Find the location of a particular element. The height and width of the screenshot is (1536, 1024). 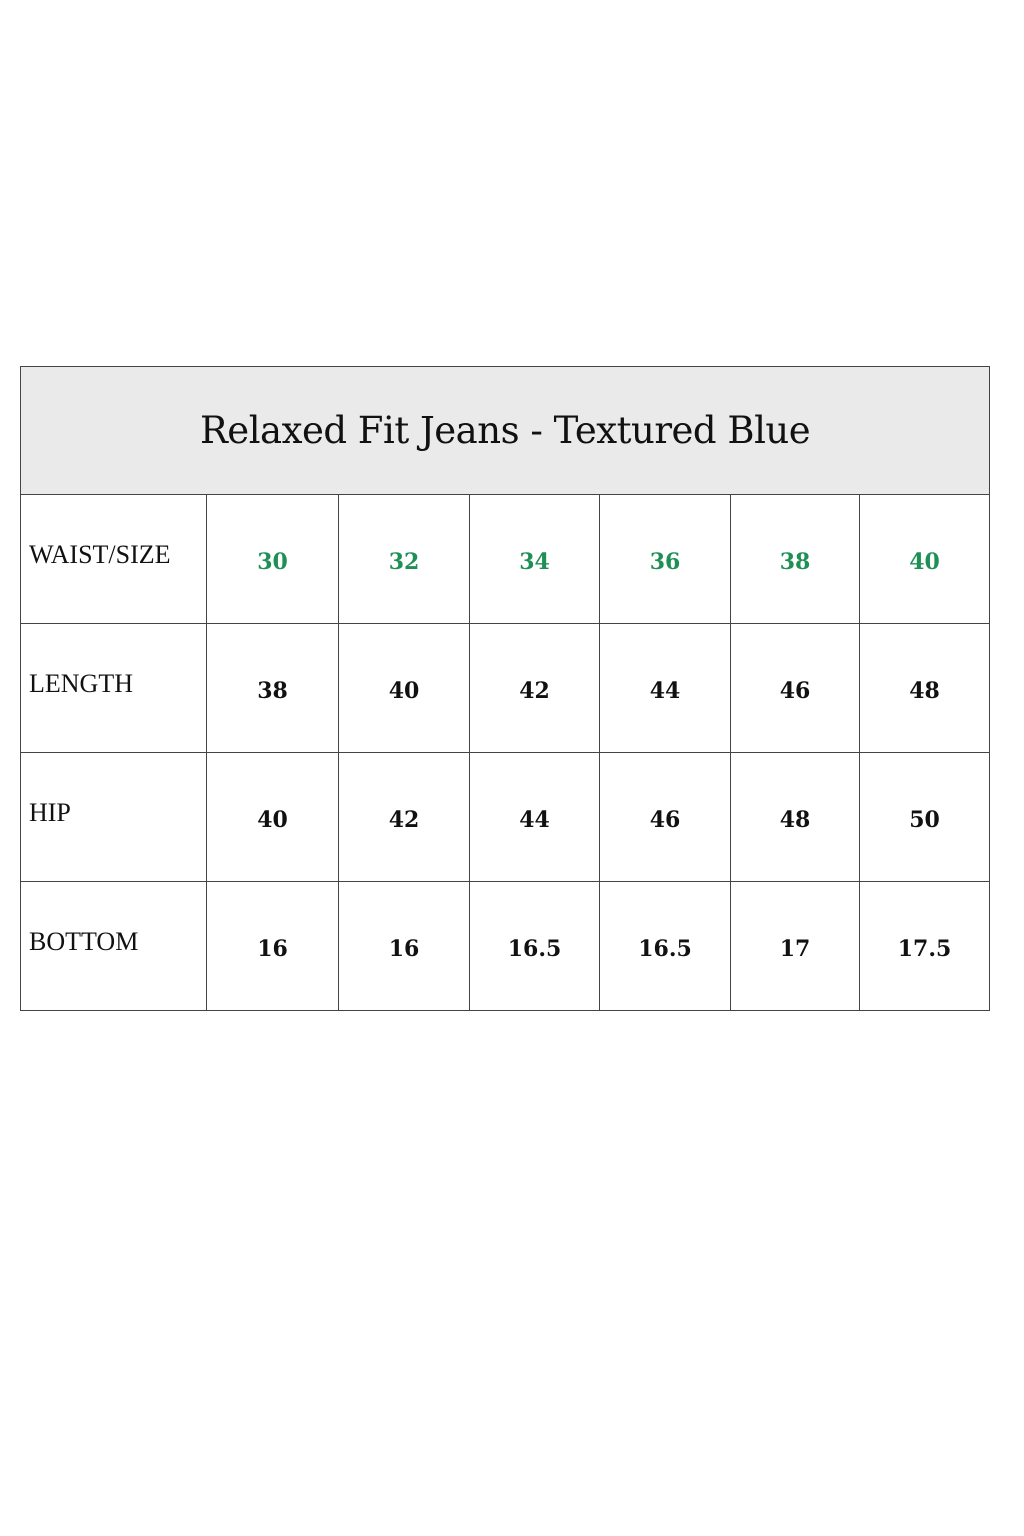

size-cell: 40 is located at coordinates (924, 559).